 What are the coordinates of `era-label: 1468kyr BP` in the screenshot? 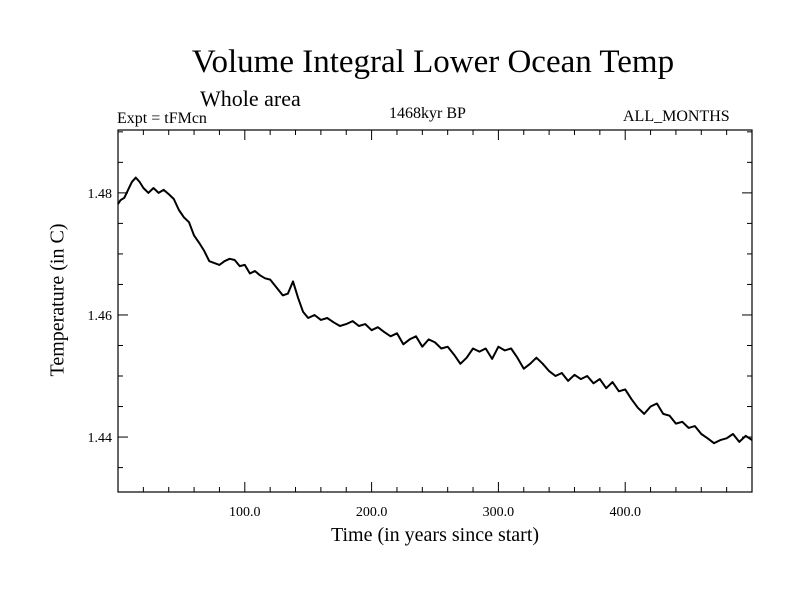 It's located at (427, 113).